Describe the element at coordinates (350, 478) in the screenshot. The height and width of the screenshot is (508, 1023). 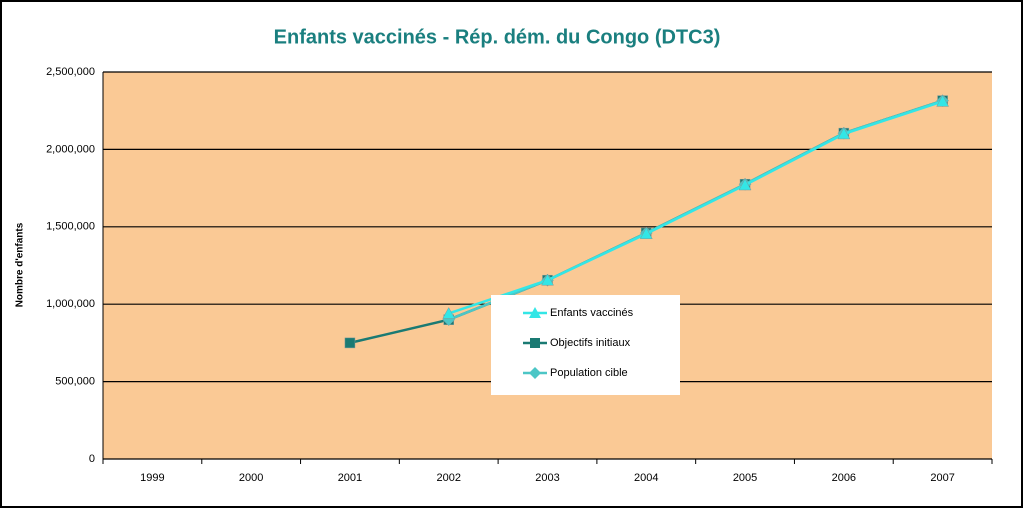
I see `x-tick-label: 2001` at that location.